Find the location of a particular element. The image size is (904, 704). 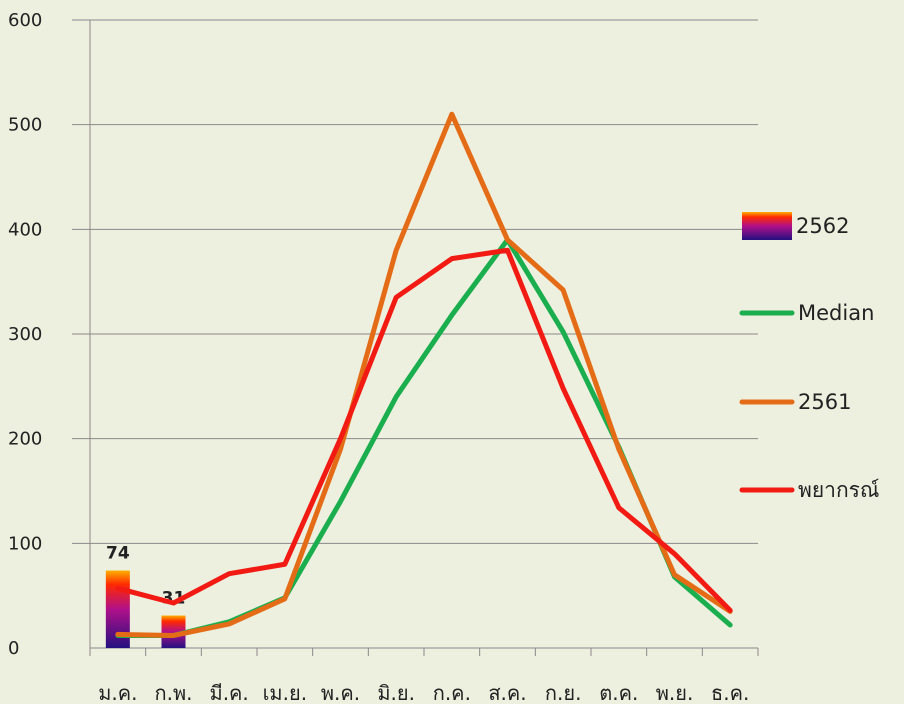

x-tick-label: ม.ค. is located at coordinates (117, 692).